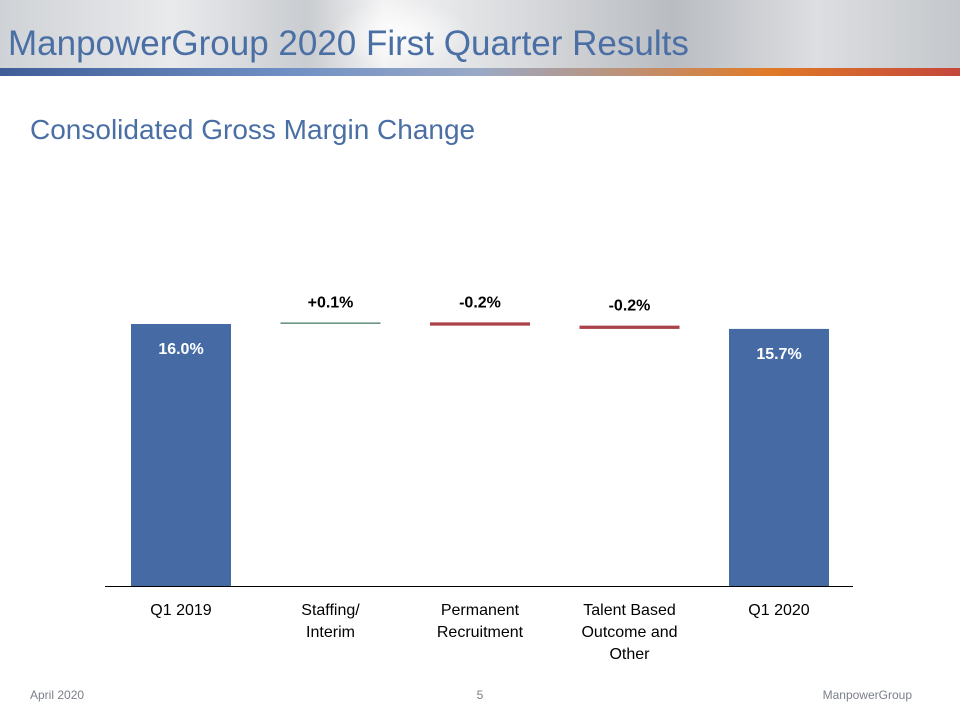 This screenshot has width=960, height=720. What do you see at coordinates (629, 610) in the screenshot?
I see `x-axis-tick-label-line: Talent Based` at bounding box center [629, 610].